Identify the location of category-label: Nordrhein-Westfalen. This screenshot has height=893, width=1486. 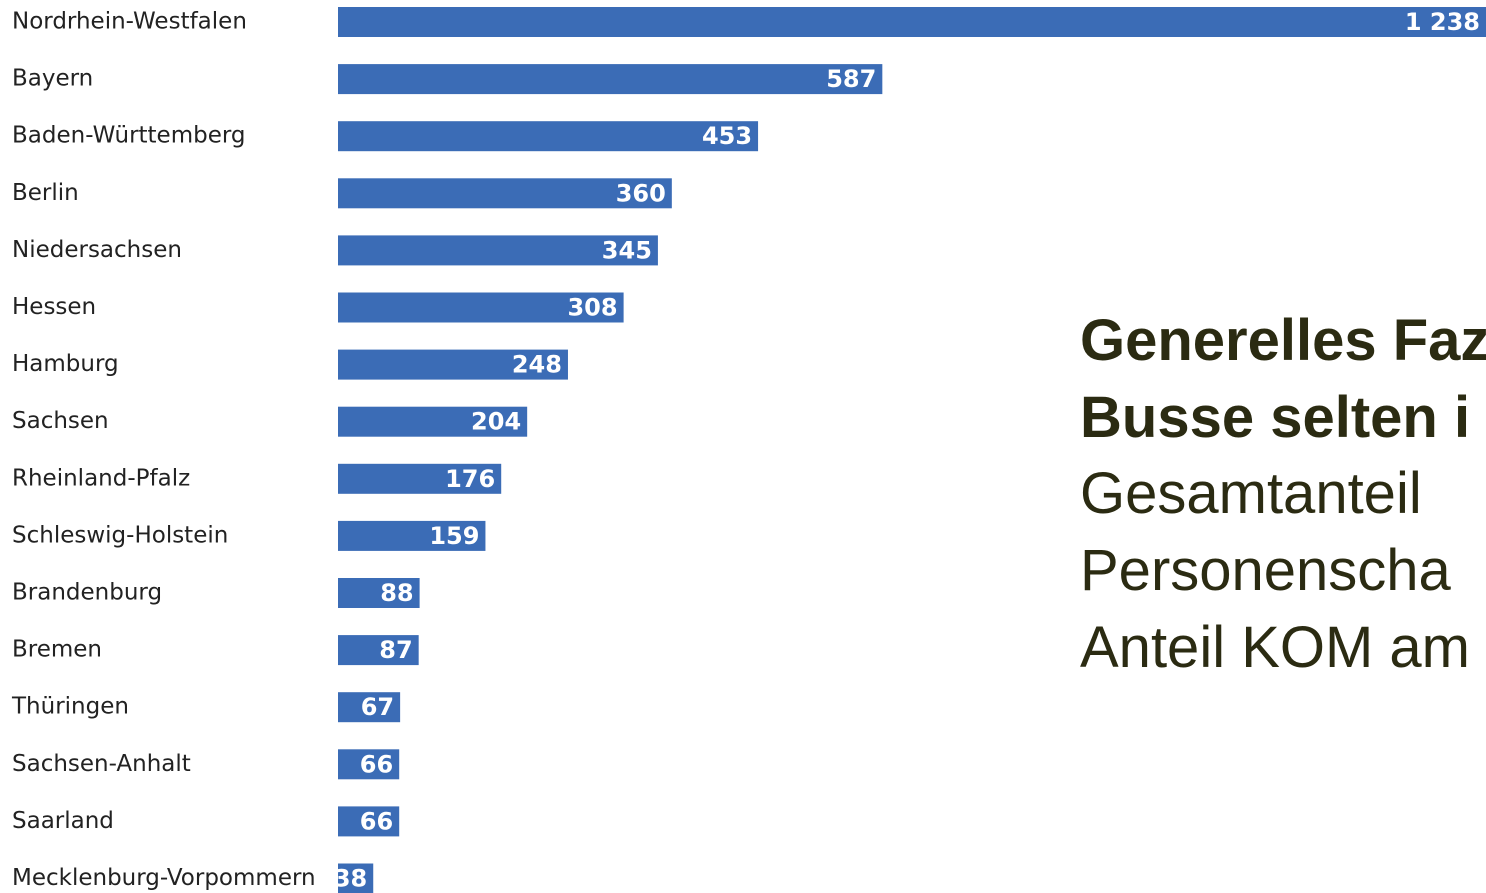
(129, 22).